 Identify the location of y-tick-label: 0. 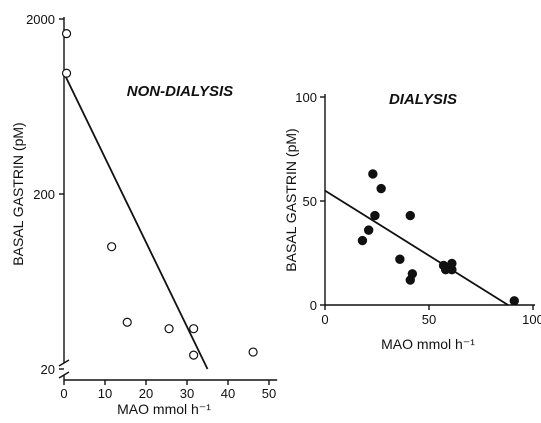
(313, 305).